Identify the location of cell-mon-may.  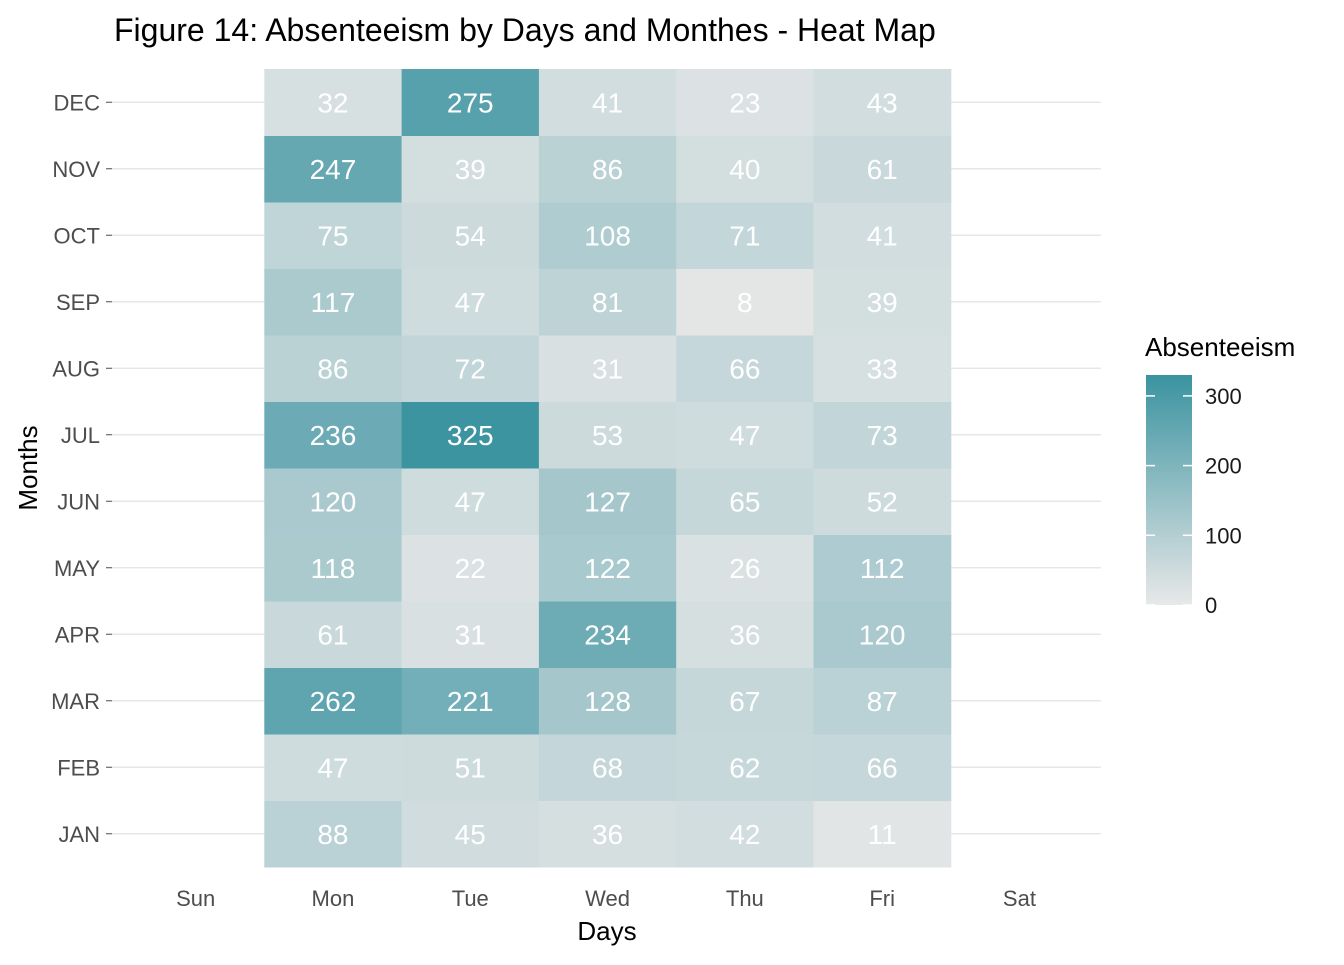
(333, 568).